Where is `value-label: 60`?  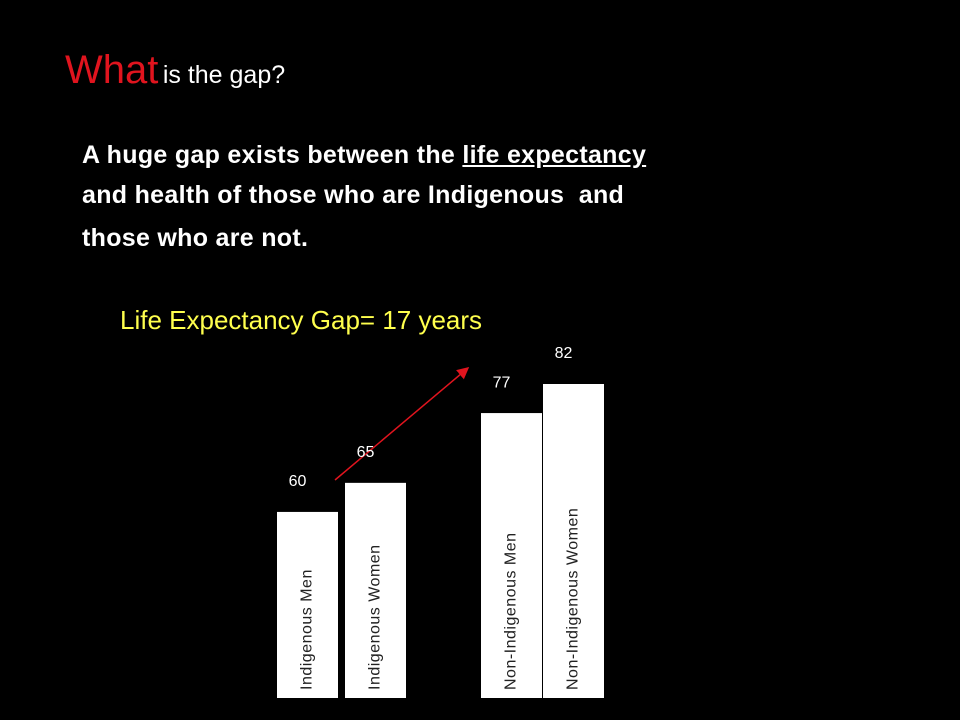
value-label: 60 is located at coordinates (298, 481).